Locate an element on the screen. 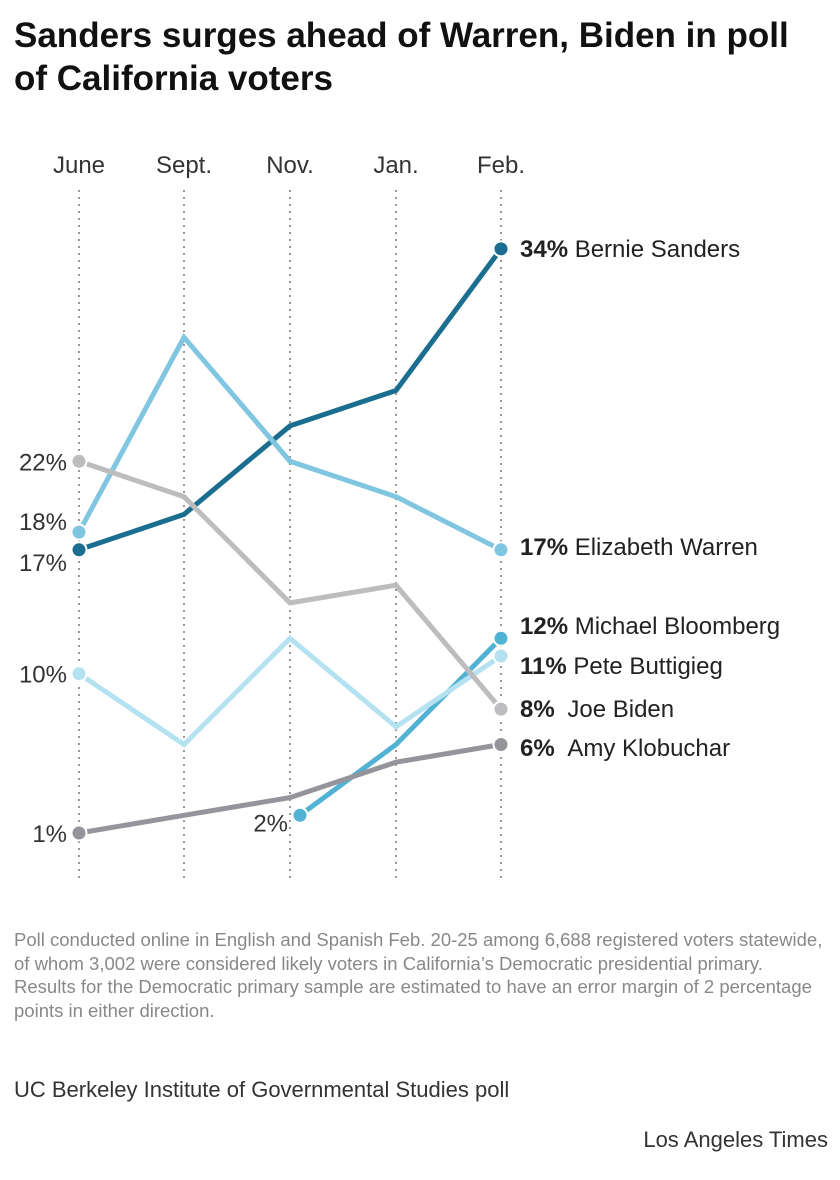  end-value: 34% is located at coordinates (547, 249).